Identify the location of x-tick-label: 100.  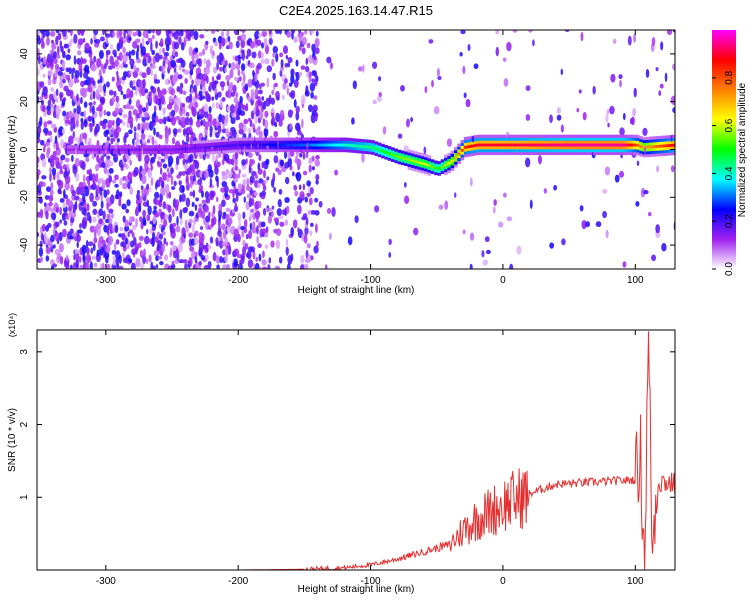
(635, 280).